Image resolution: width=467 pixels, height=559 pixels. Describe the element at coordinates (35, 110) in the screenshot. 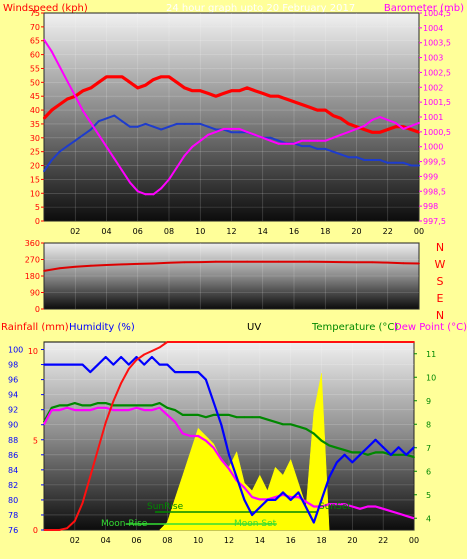

I see `windspeed-tick: 40` at that location.